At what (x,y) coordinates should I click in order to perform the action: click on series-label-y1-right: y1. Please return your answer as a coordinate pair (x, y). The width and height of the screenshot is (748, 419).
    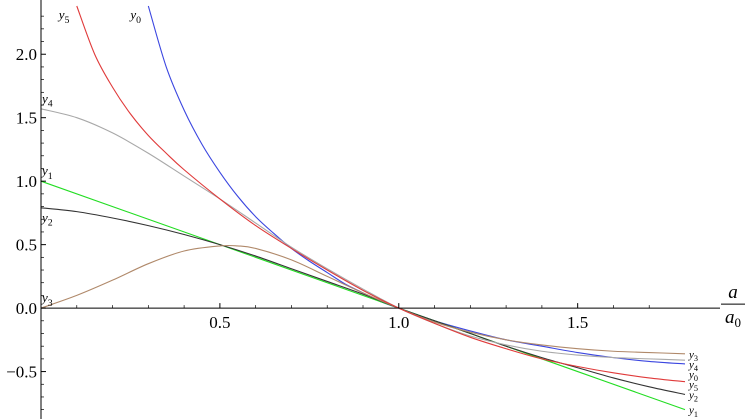
    Looking at the image, I should click on (693, 412).